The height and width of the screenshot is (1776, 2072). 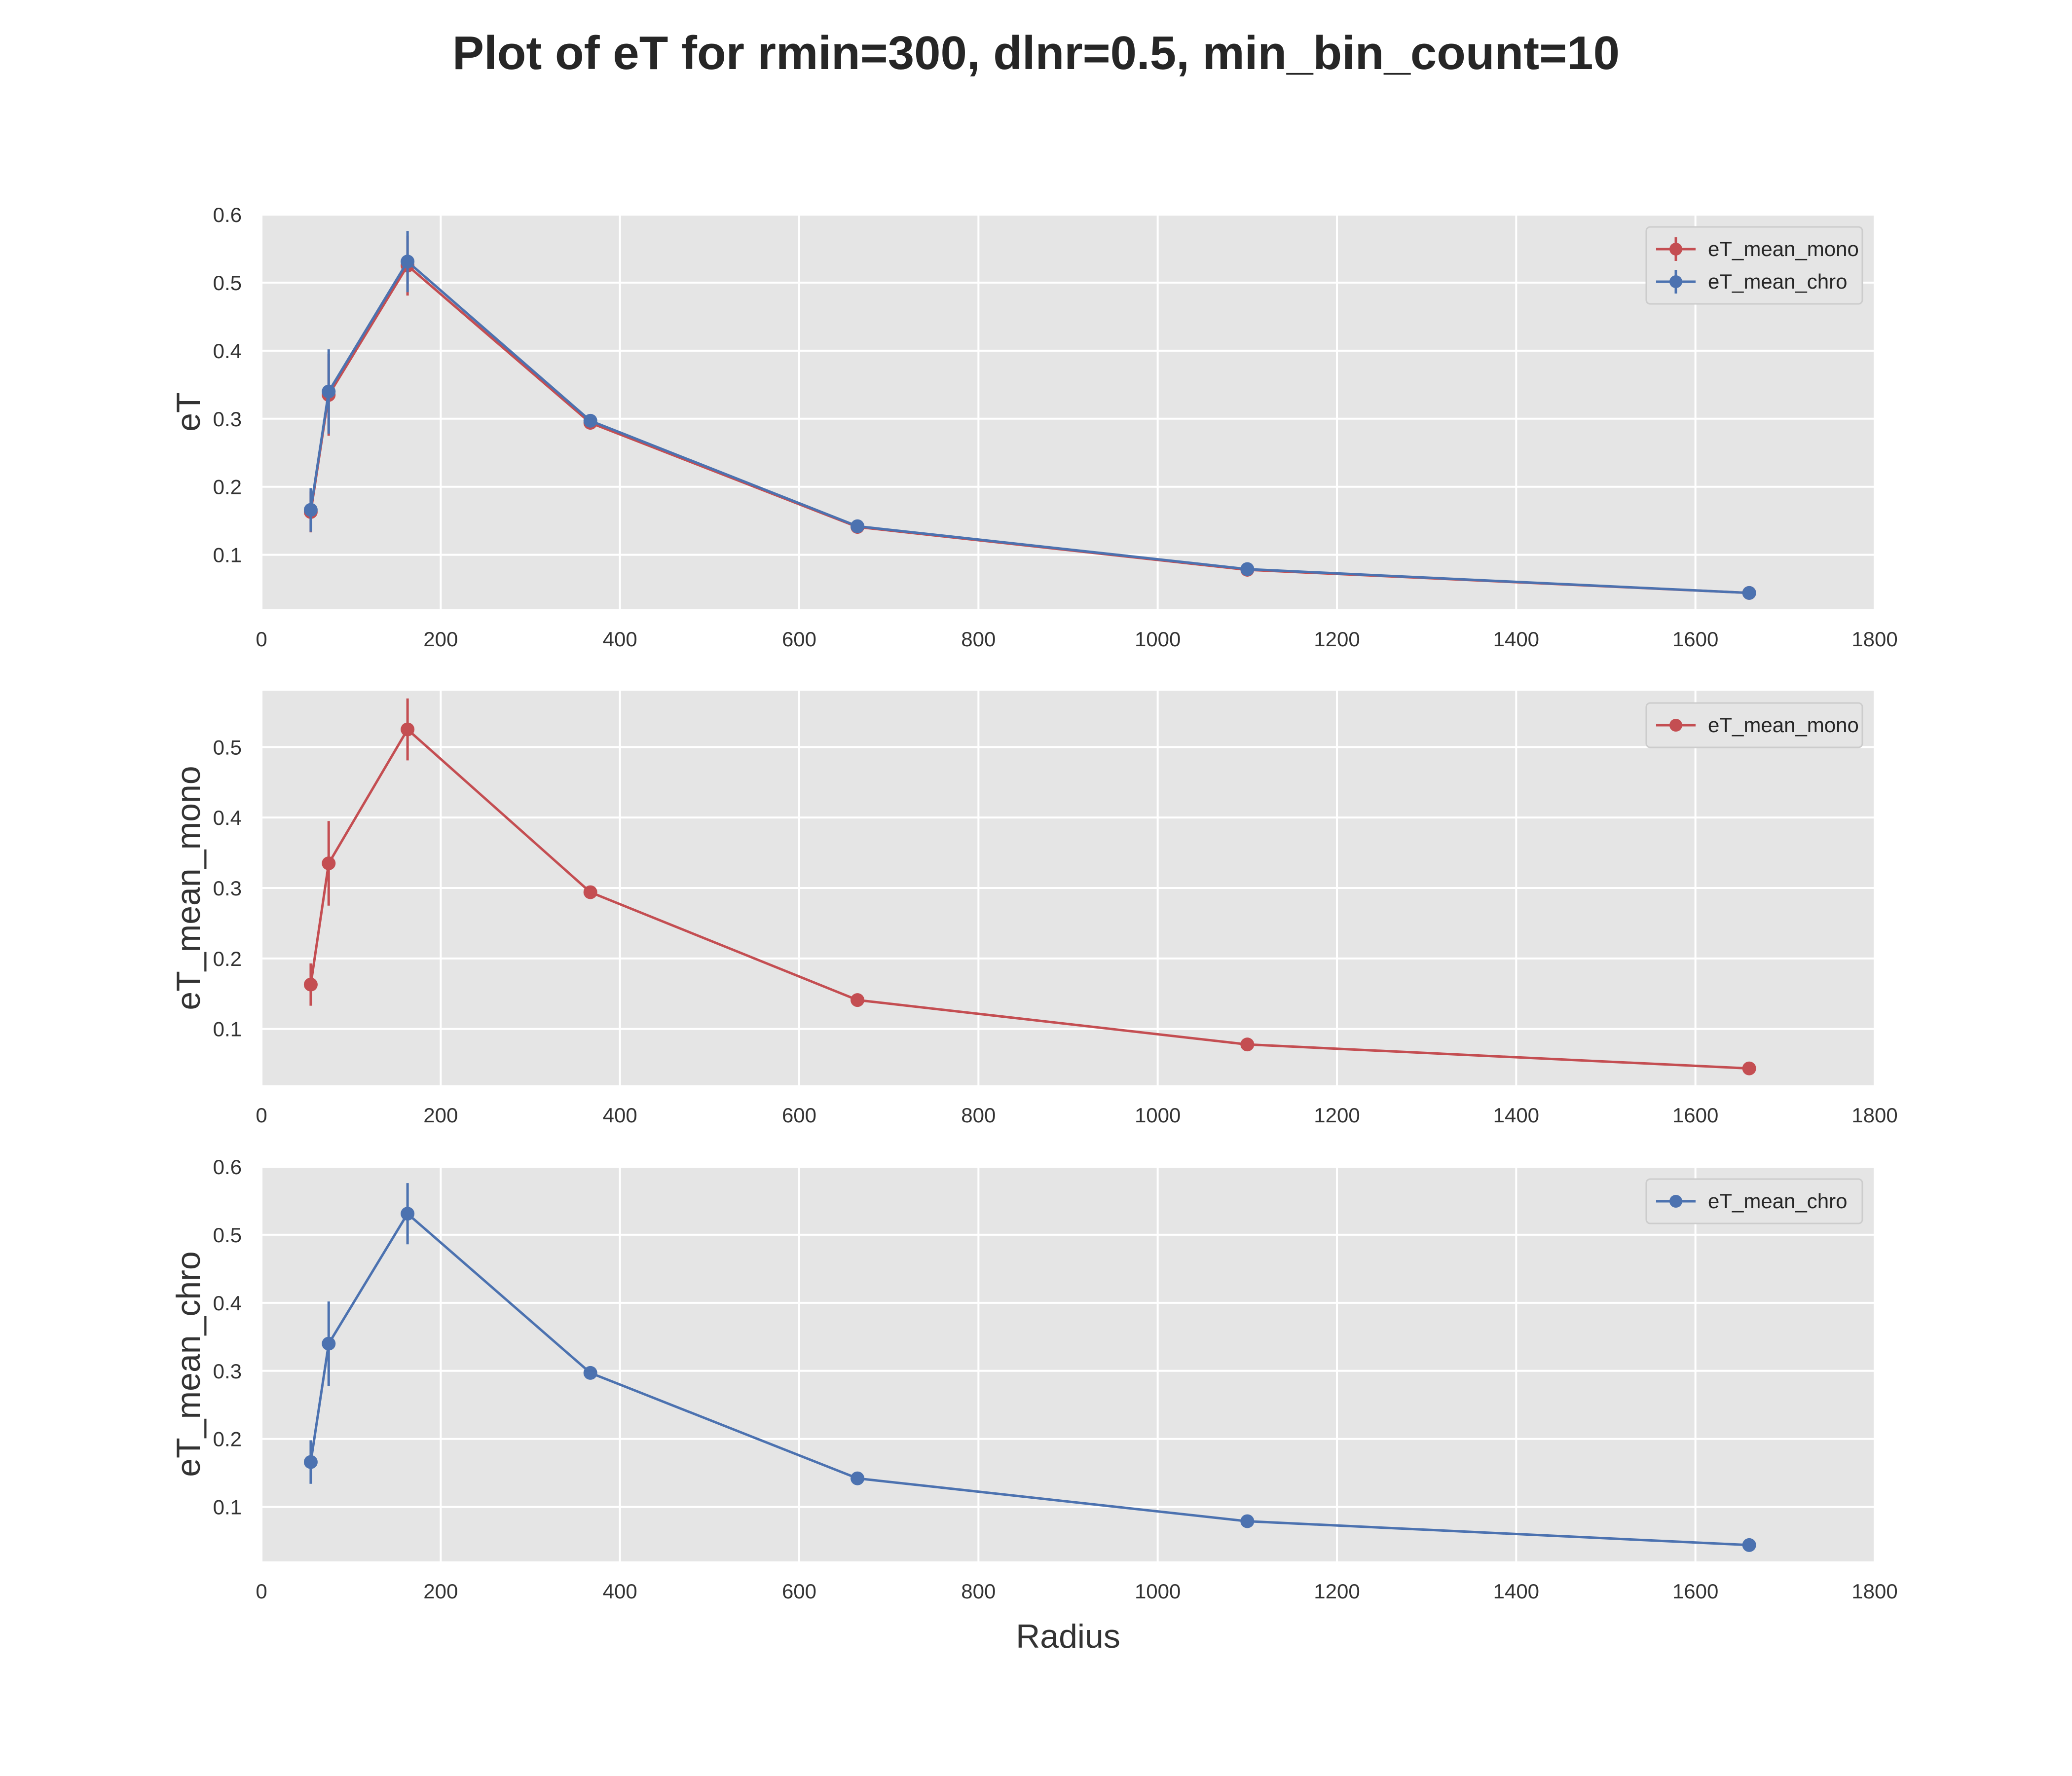 I want to click on legend: eT_mean_chro, so click(x=1754, y=1201).